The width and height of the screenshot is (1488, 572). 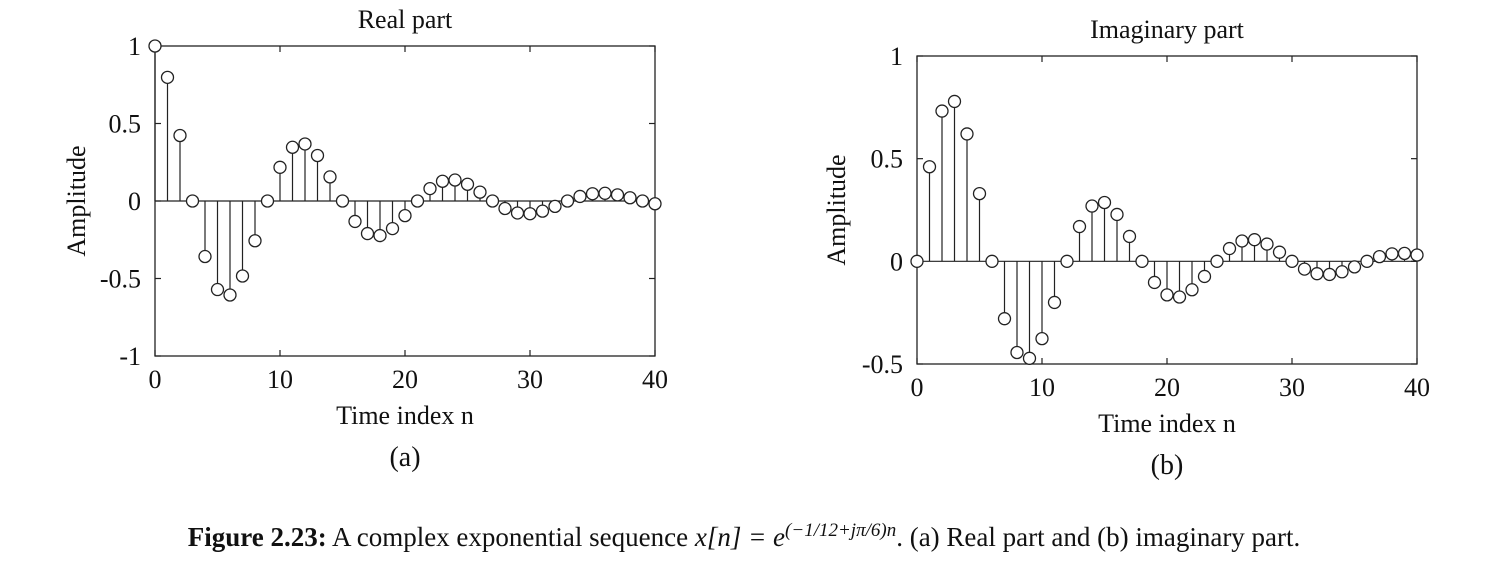 What do you see at coordinates (887, 159) in the screenshot?
I see `imag-y-tick-label: 0.5` at bounding box center [887, 159].